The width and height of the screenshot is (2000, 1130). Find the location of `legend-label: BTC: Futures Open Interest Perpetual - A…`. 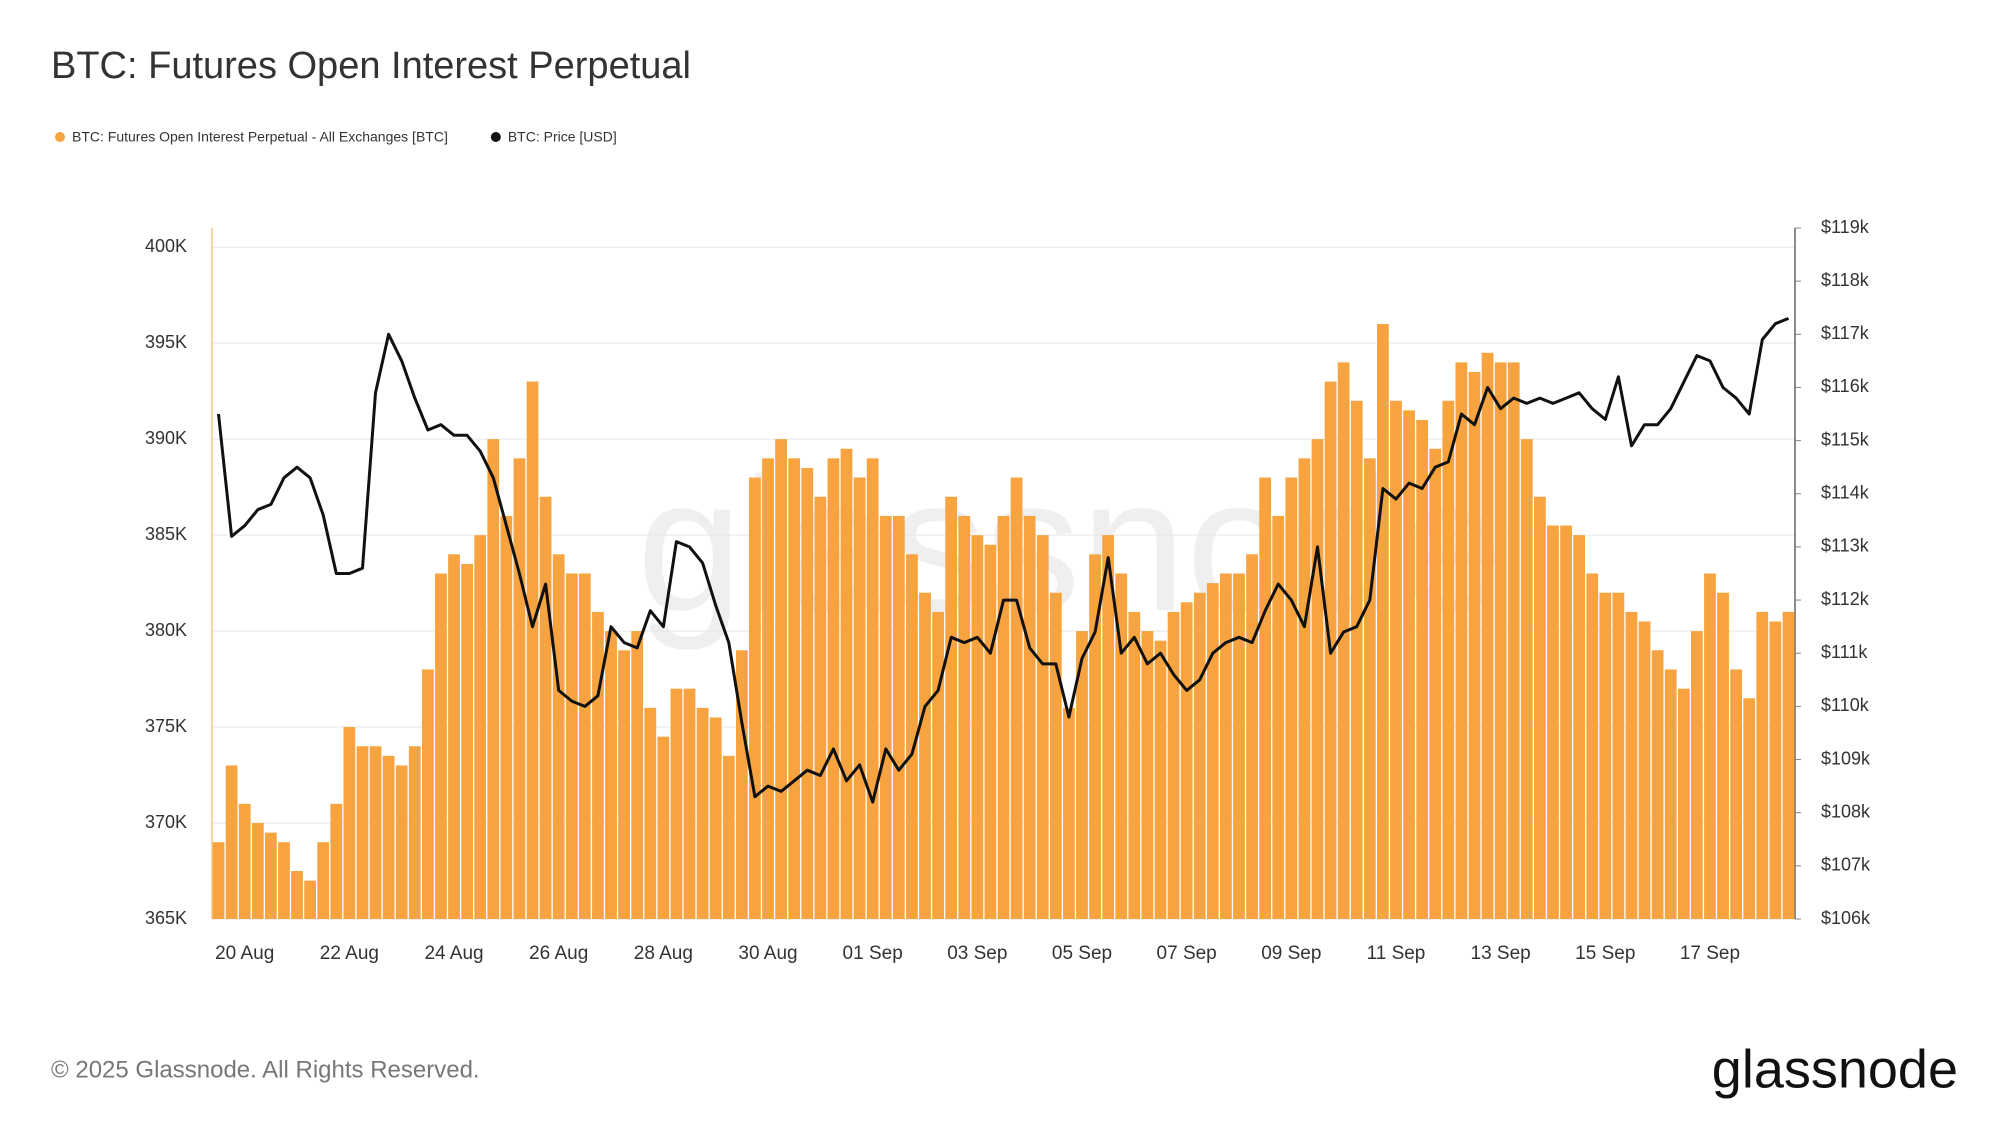

legend-label: BTC: Futures Open Interest Perpetual - A… is located at coordinates (260, 137).